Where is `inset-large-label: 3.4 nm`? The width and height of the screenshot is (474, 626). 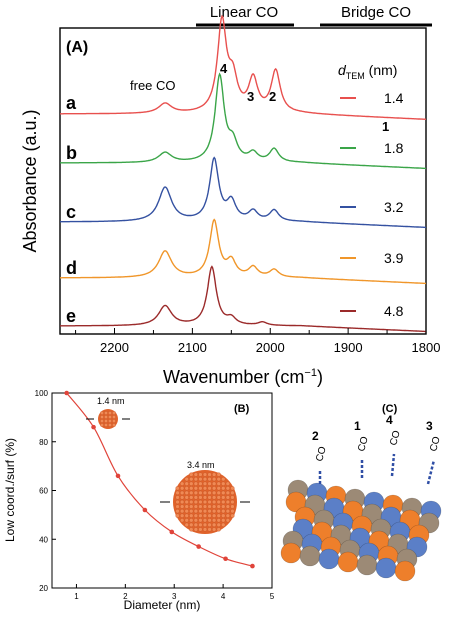 inset-large-label: 3.4 nm is located at coordinates (201, 465).